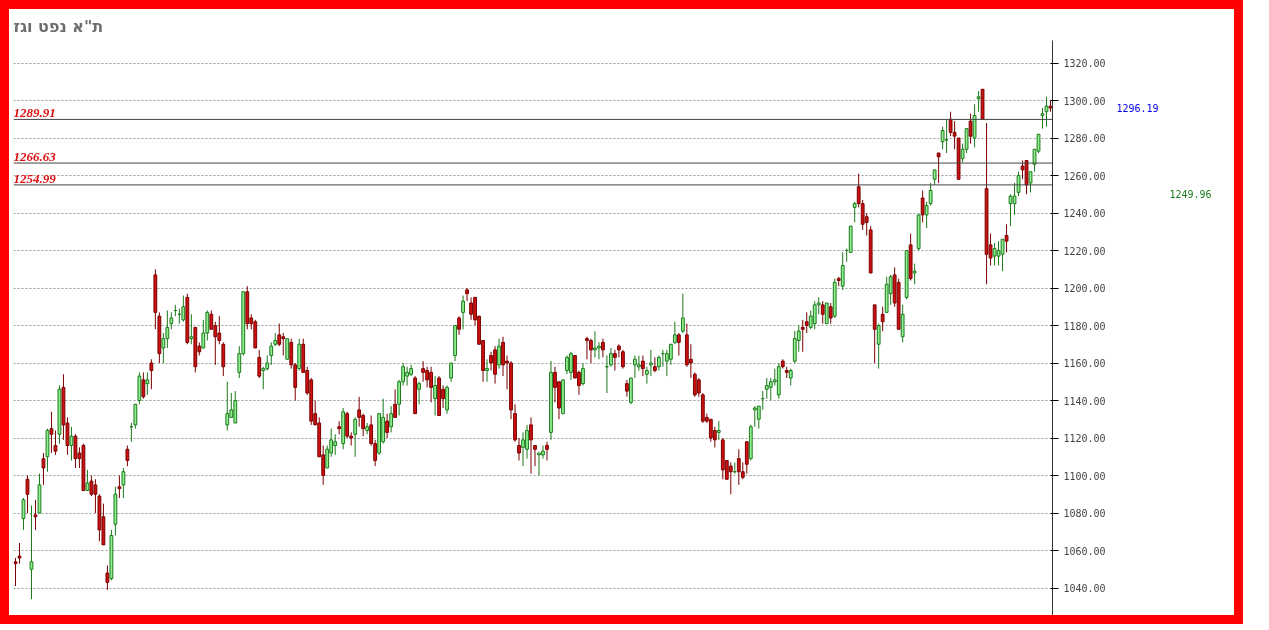 Image resolution: width=1269 pixels, height=630 pixels. Describe the element at coordinates (1084, 588) in the screenshot. I see `y-tick-label: 1040.00` at that location.